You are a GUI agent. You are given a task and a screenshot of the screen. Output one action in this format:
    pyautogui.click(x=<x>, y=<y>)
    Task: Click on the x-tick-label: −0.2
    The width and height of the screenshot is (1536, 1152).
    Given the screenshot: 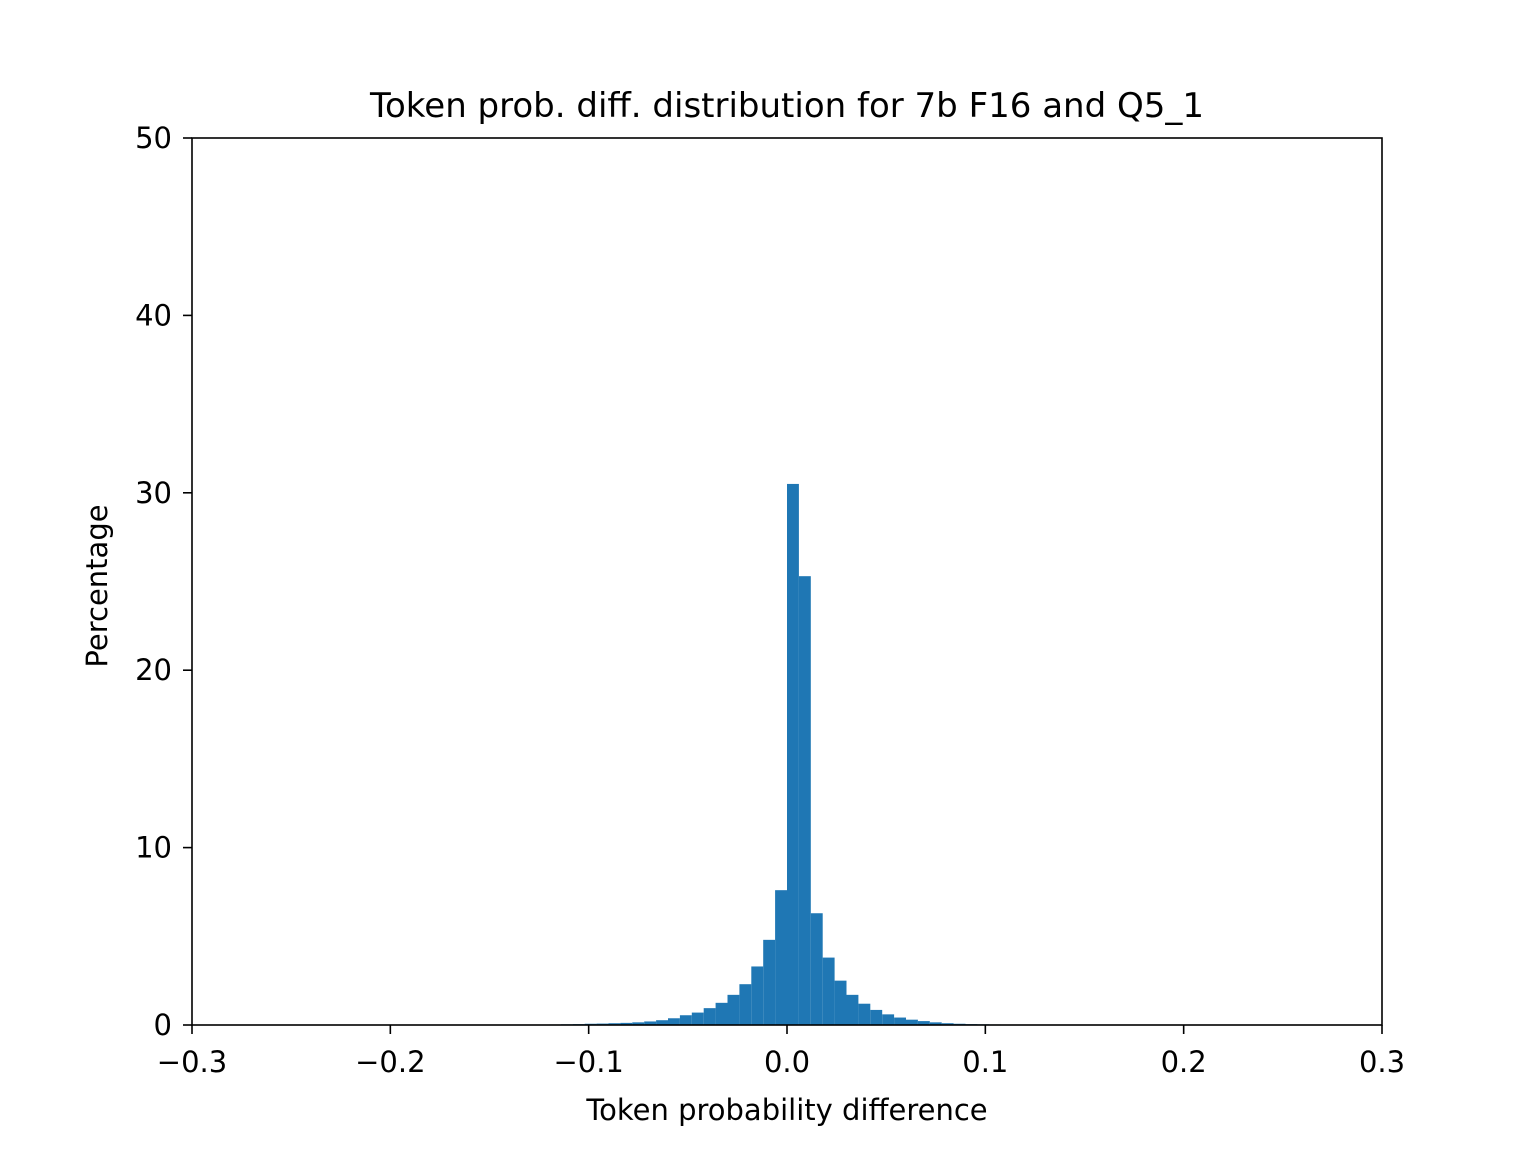 What is the action you would take?
    pyautogui.click(x=390, y=1062)
    